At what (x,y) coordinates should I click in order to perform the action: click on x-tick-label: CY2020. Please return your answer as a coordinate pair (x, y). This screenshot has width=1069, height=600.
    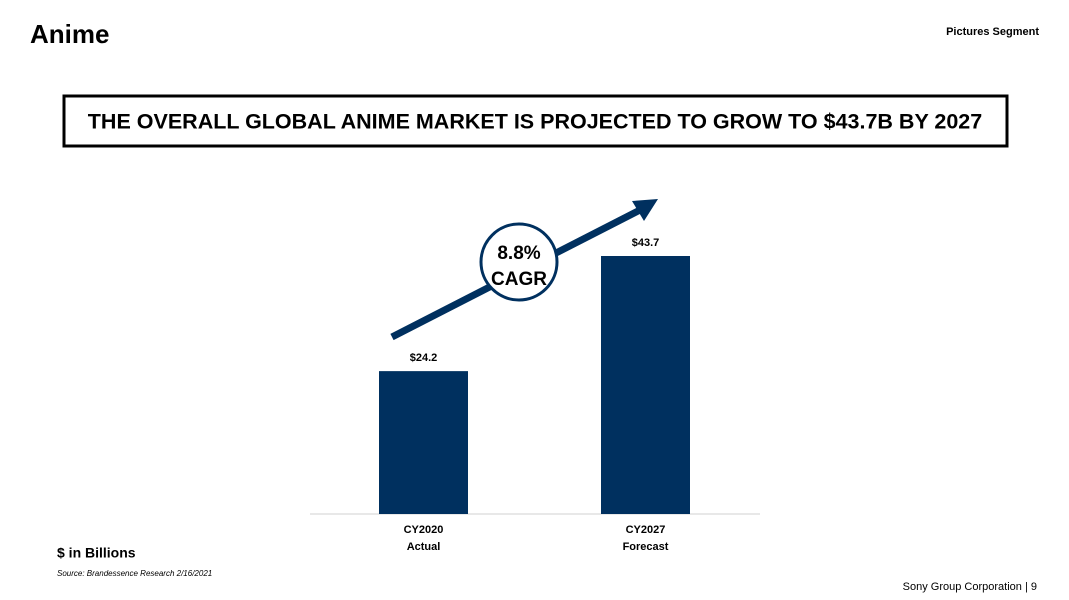
    Looking at the image, I should click on (424, 530).